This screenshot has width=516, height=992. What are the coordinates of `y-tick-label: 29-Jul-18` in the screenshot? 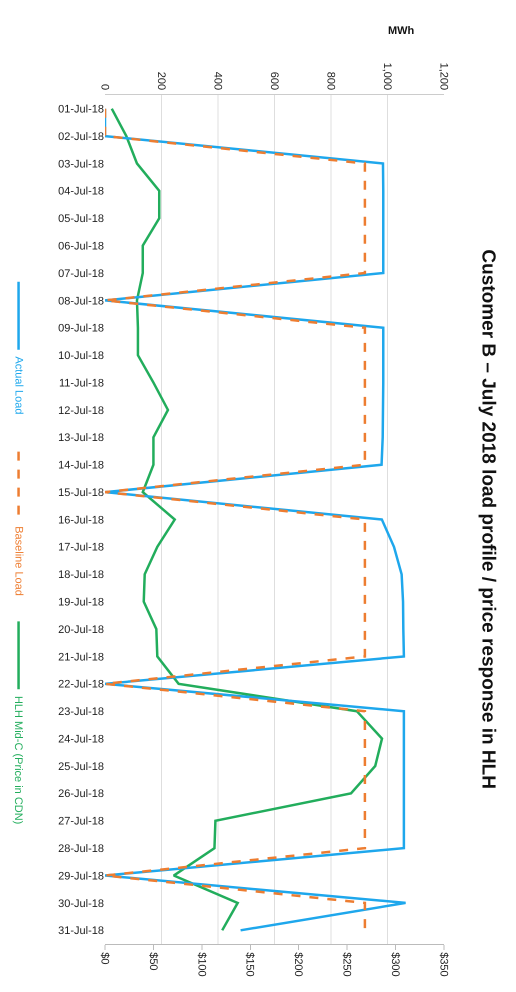 It's located at (81, 876).